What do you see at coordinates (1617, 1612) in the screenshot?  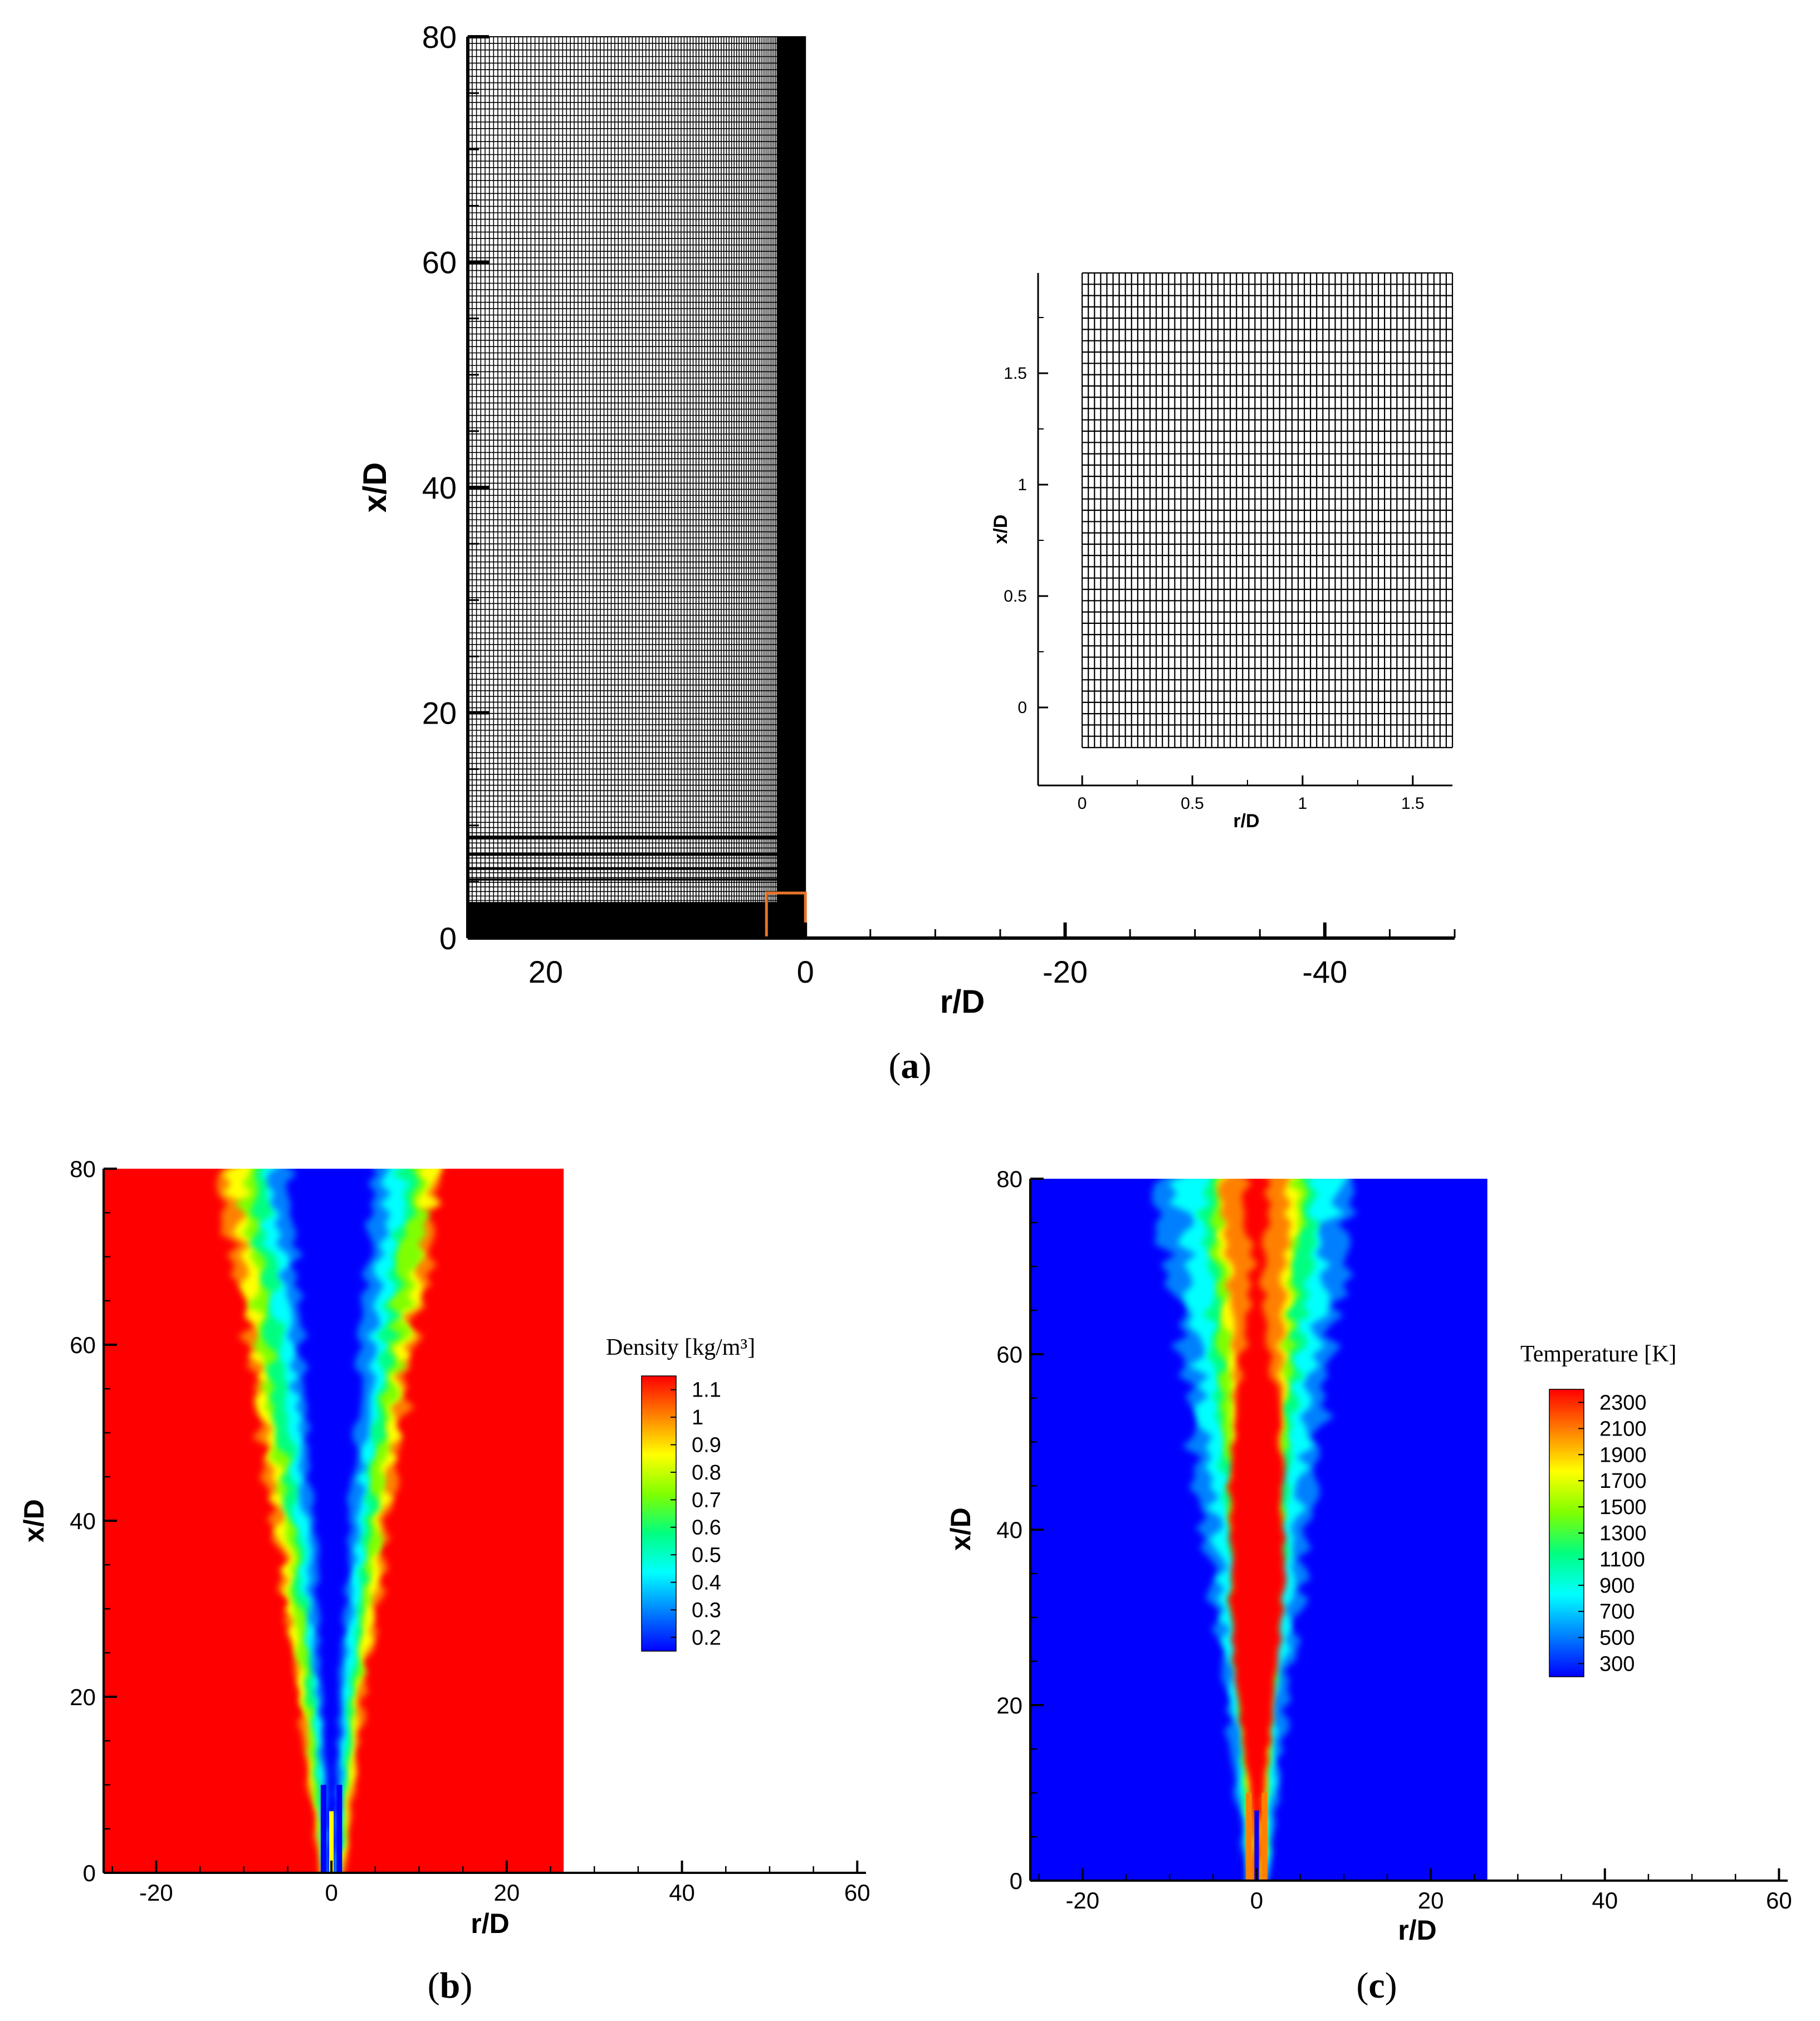 I see `colorbar-label: 700` at bounding box center [1617, 1612].